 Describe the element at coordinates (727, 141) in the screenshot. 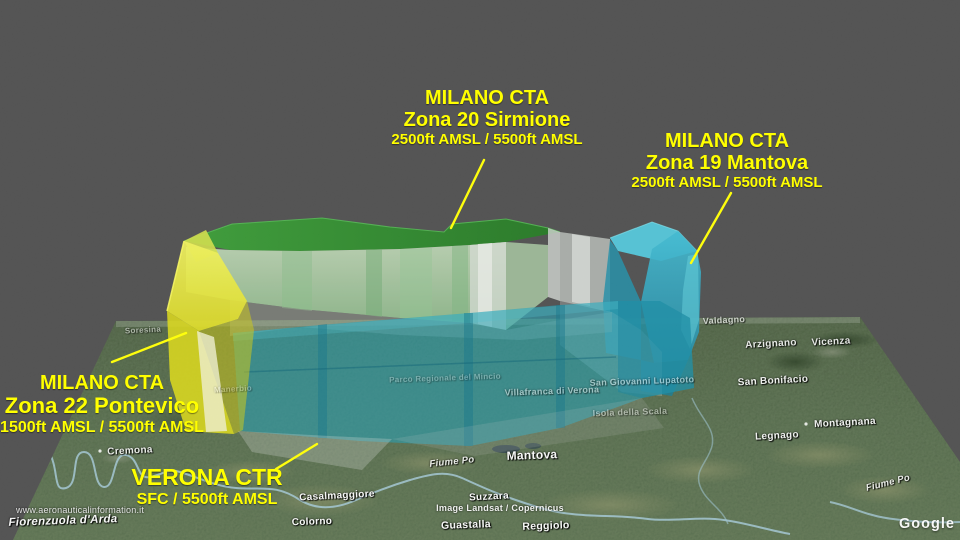

I see `annotation-zone19-title: MILANO CTA` at that location.